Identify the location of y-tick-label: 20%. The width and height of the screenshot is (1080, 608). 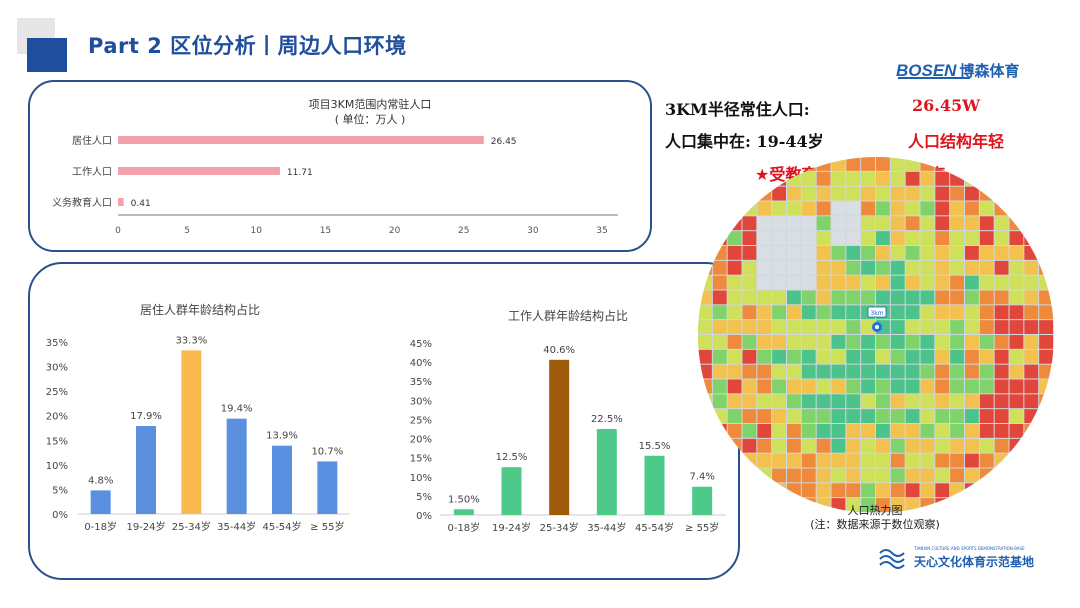
(421, 440).